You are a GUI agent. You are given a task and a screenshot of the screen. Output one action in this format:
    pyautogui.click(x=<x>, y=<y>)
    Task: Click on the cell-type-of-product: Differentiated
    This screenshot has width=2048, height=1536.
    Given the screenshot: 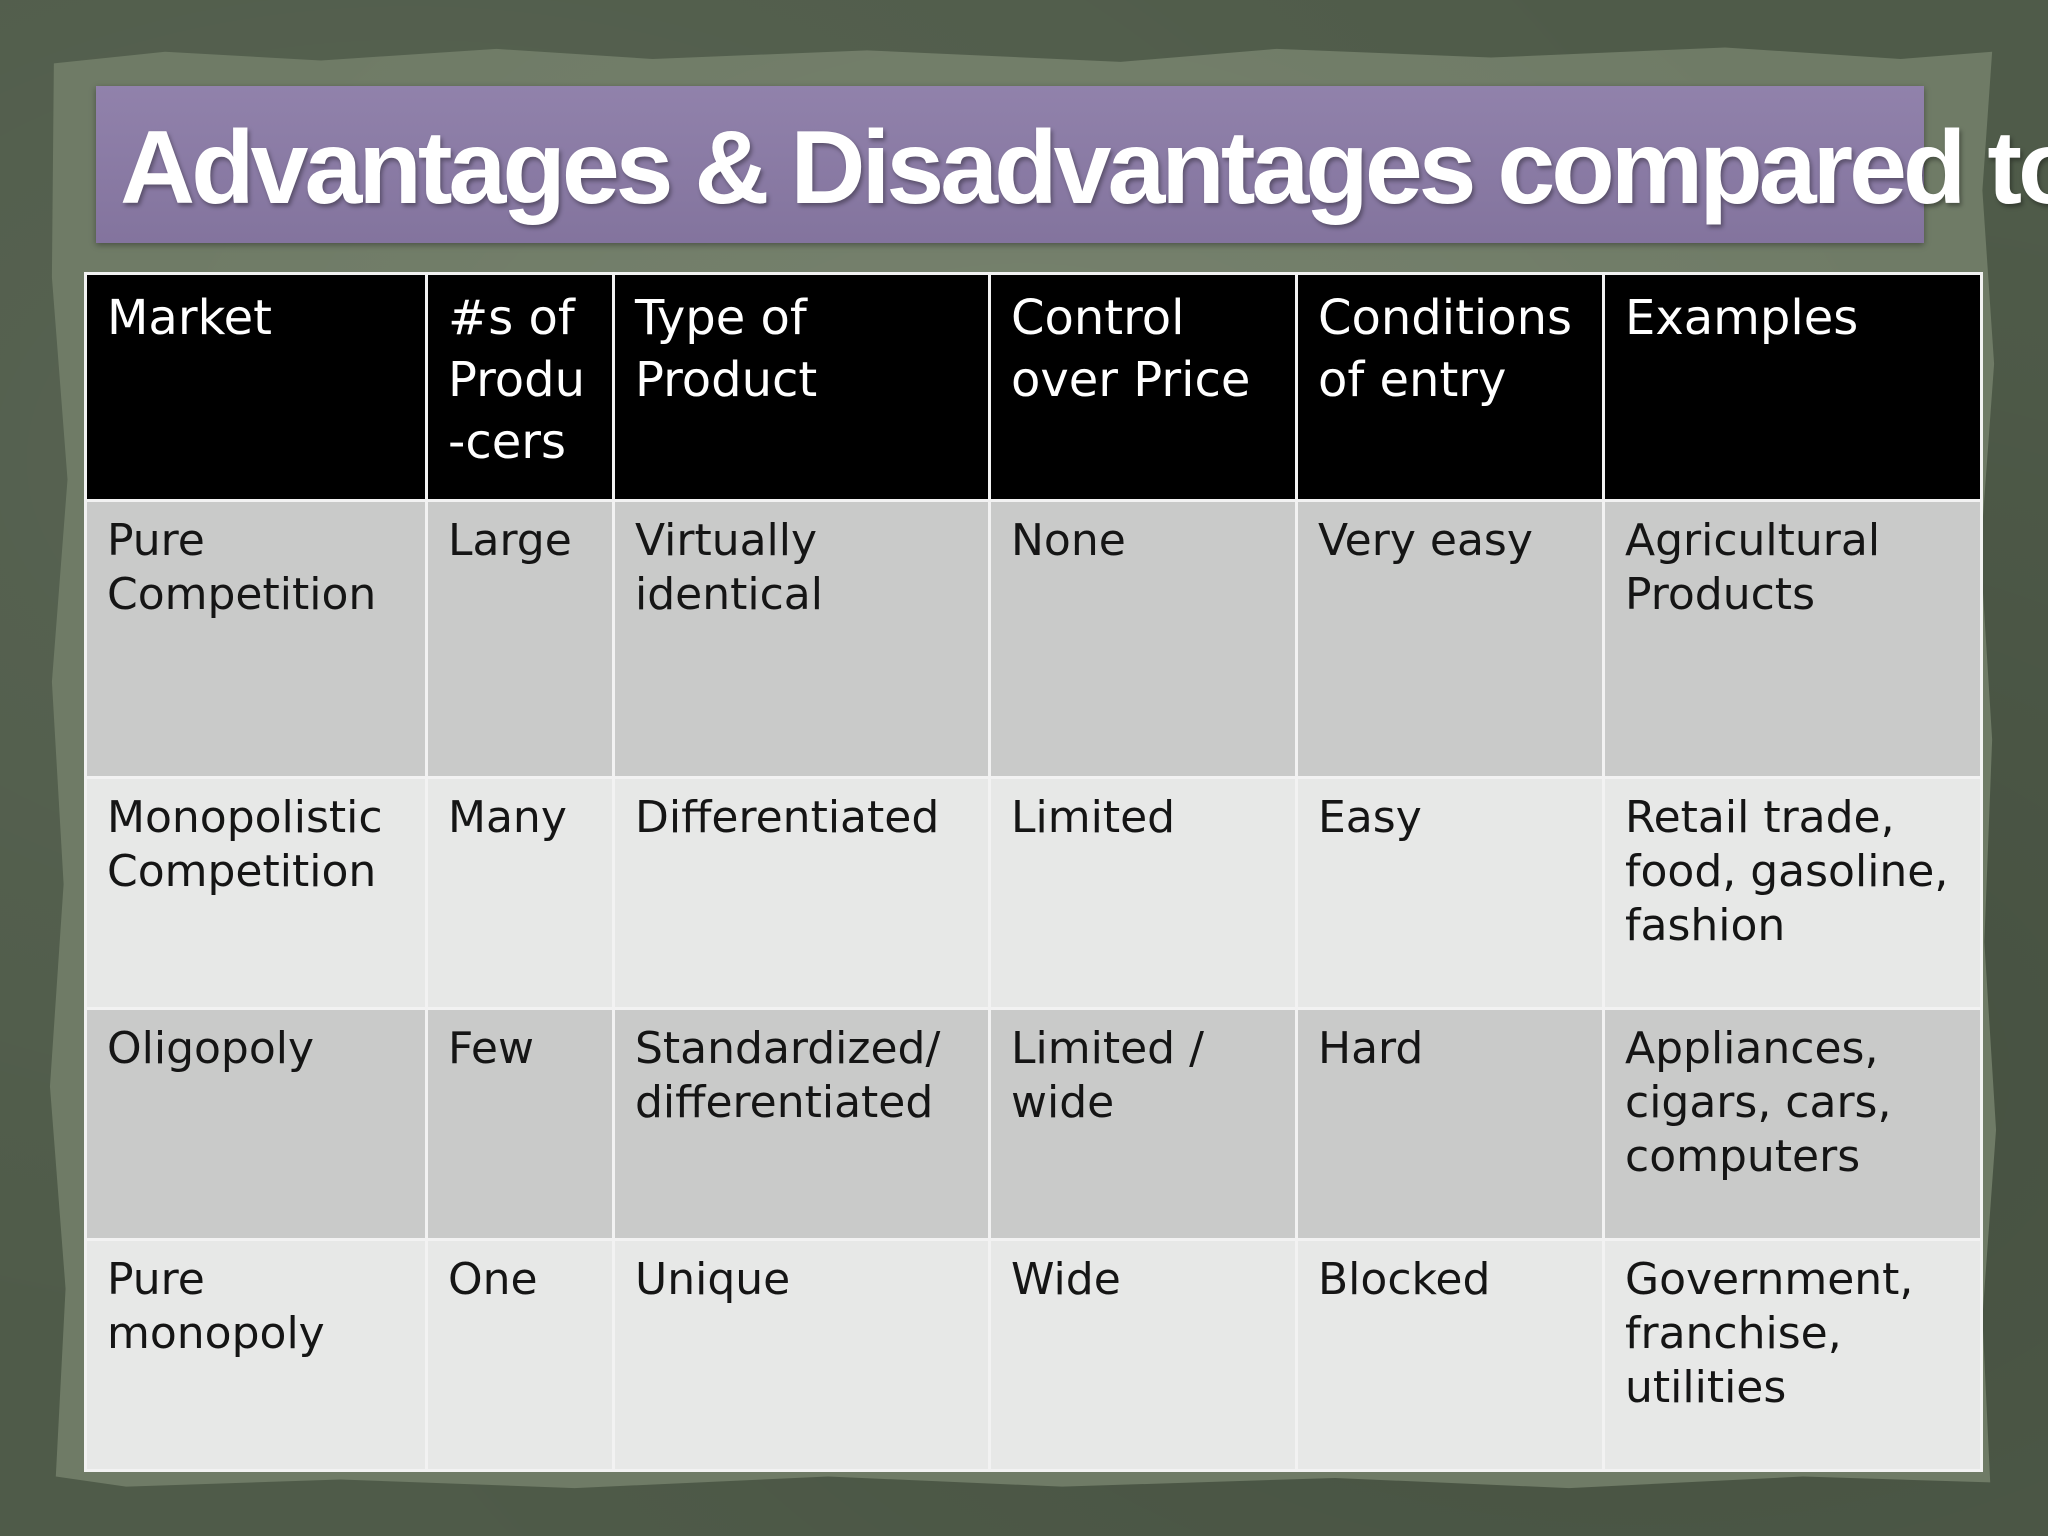 What is the action you would take?
    pyautogui.click(x=801, y=893)
    